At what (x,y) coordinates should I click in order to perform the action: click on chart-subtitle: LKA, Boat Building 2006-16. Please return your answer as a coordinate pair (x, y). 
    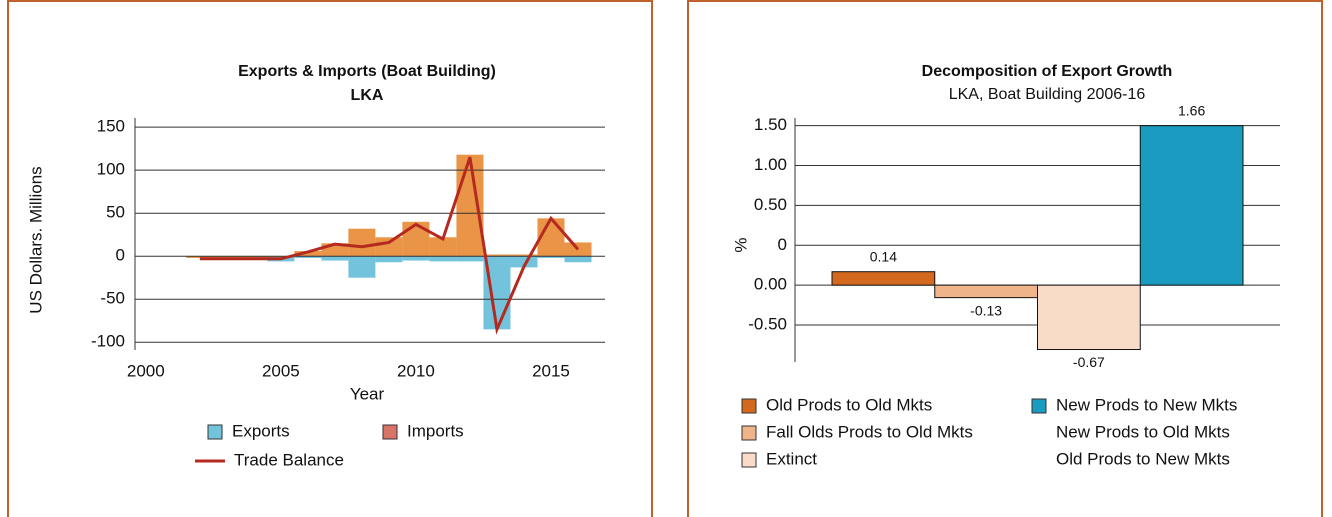
    Looking at the image, I should click on (1047, 94).